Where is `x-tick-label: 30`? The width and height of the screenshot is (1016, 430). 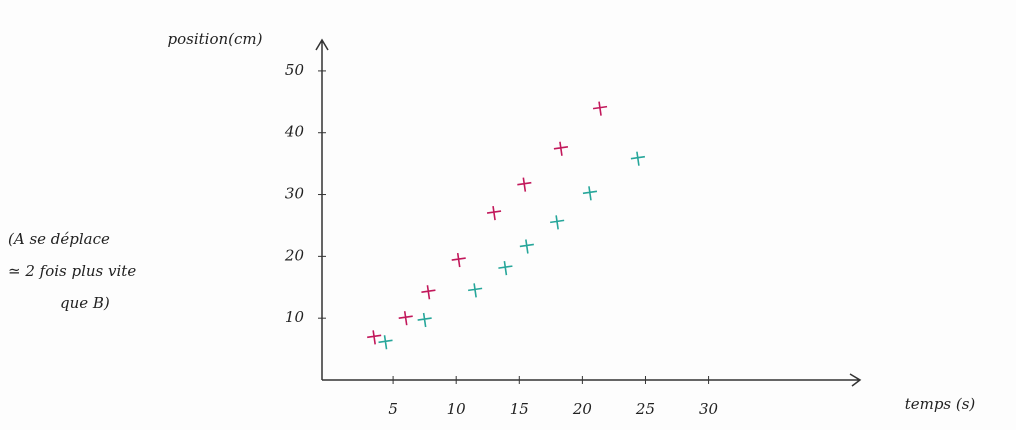 x-tick-label: 30 is located at coordinates (709, 409).